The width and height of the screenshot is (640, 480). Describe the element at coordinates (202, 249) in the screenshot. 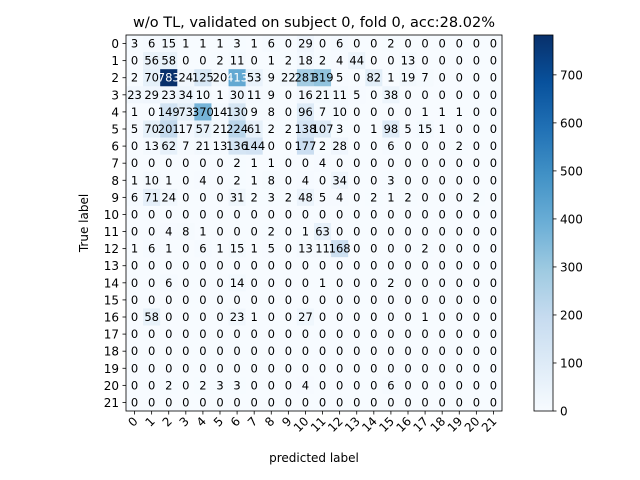

I see `cell-value-label: 6` at that location.